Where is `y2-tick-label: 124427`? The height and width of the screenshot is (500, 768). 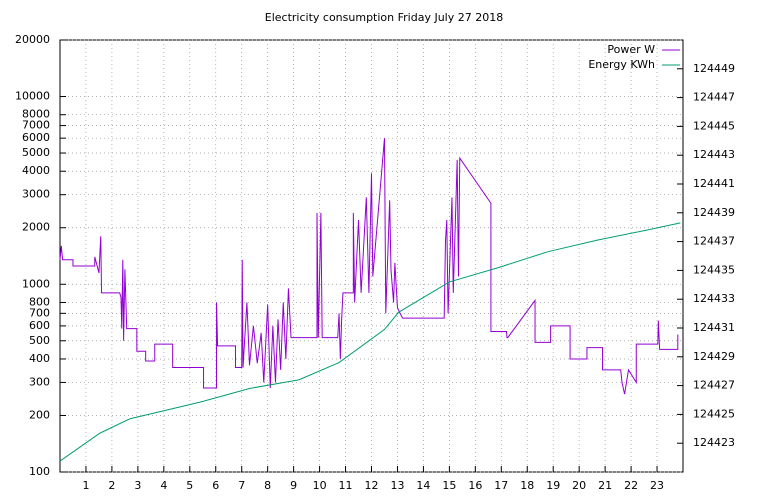 y2-tick-label: 124427 is located at coordinates (714, 385).